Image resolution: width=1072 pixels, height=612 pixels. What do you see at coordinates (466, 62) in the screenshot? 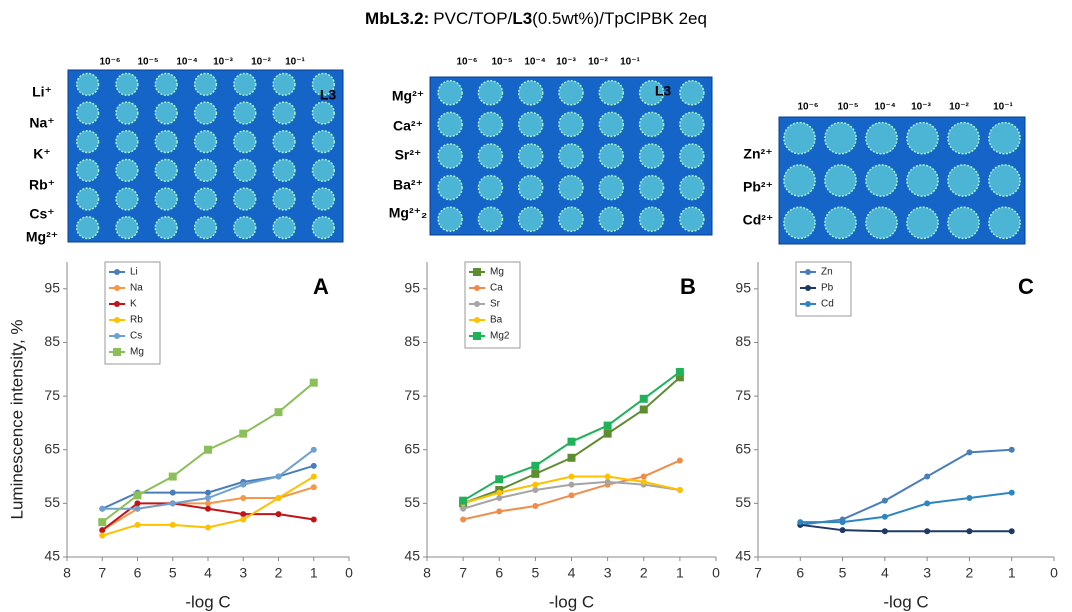
I see `plate-column-label: 10⁻⁶` at bounding box center [466, 62].